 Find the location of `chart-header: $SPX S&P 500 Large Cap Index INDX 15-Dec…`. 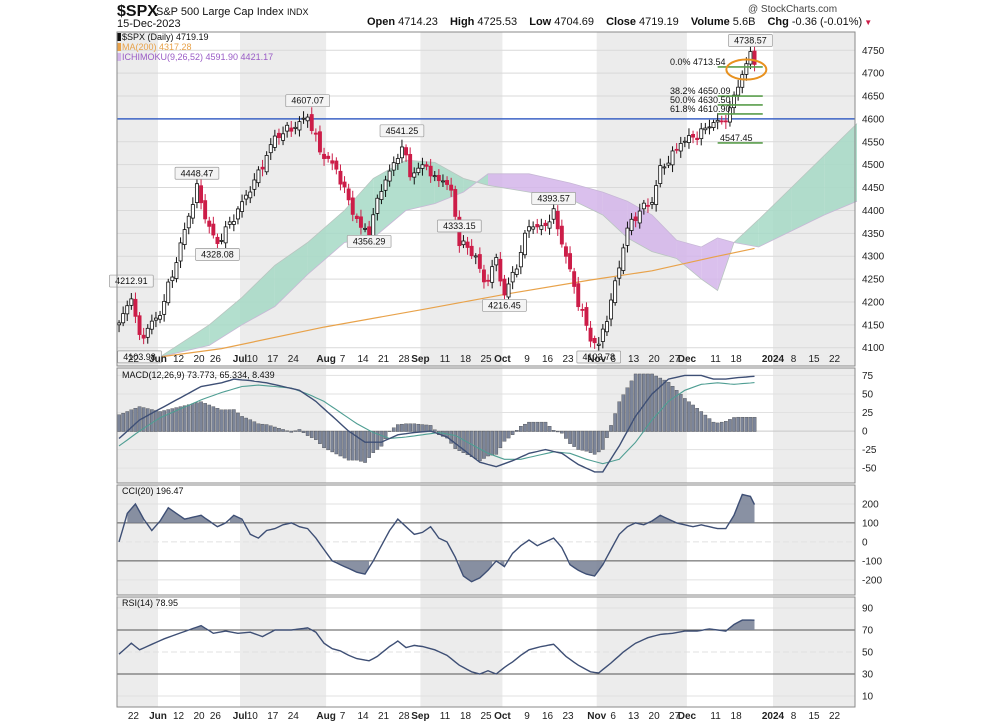

chart-header: $SPX S&P 500 Large Cap Index INDX 15-Dec… is located at coordinates (500, 16).